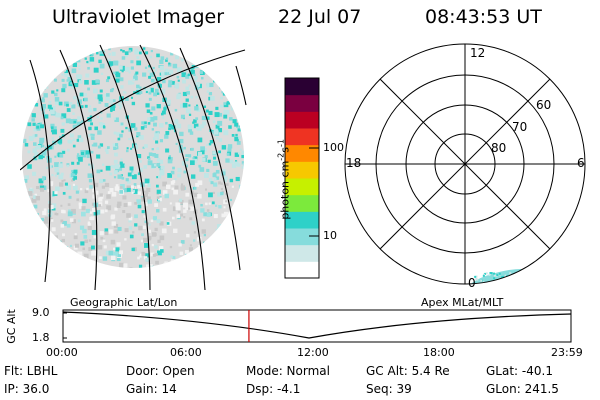  I want to click on mlat-label-60: 60, so click(544, 105).